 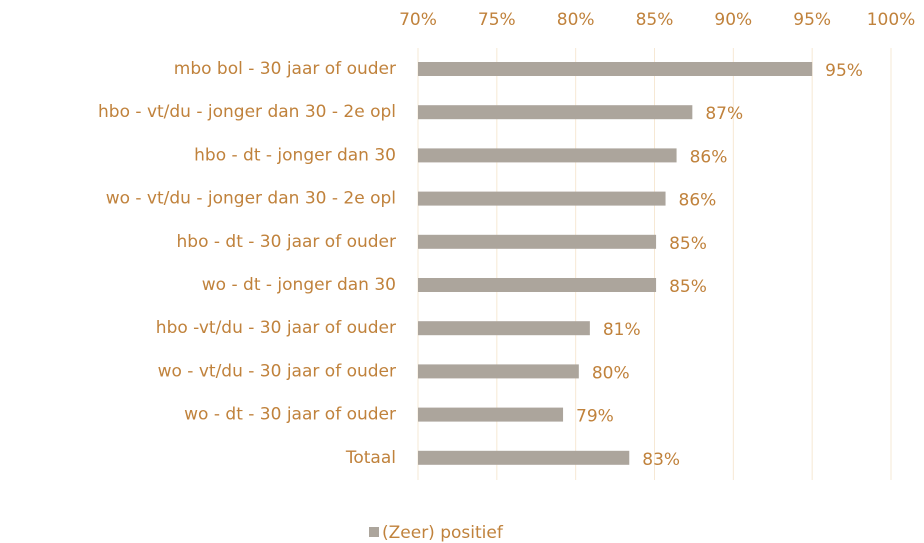 I want to click on value-label: 79%, so click(x=595, y=417).